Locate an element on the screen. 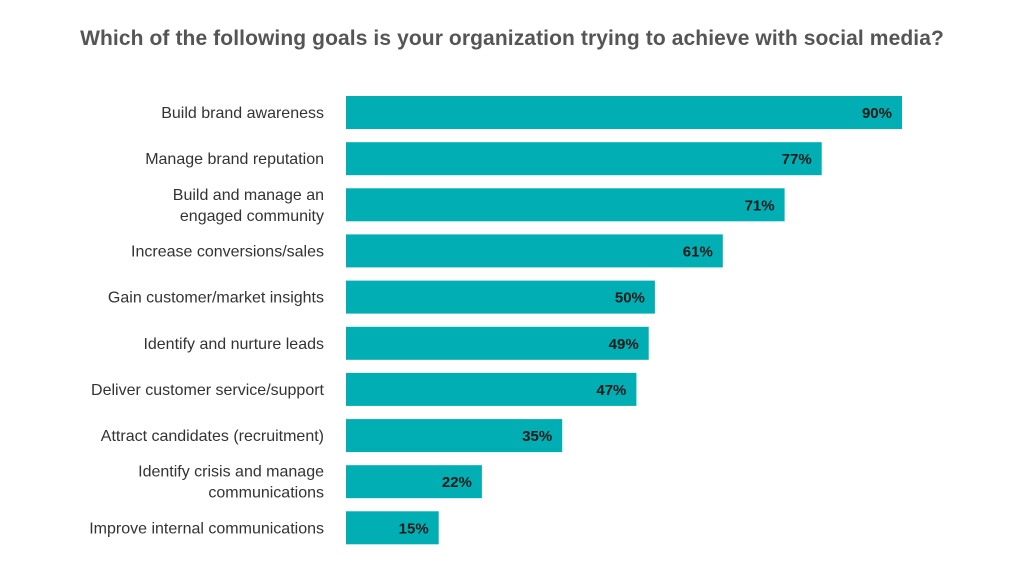 The height and width of the screenshot is (562, 1024). category-label-2: Manage brand reputation is located at coordinates (234, 159).